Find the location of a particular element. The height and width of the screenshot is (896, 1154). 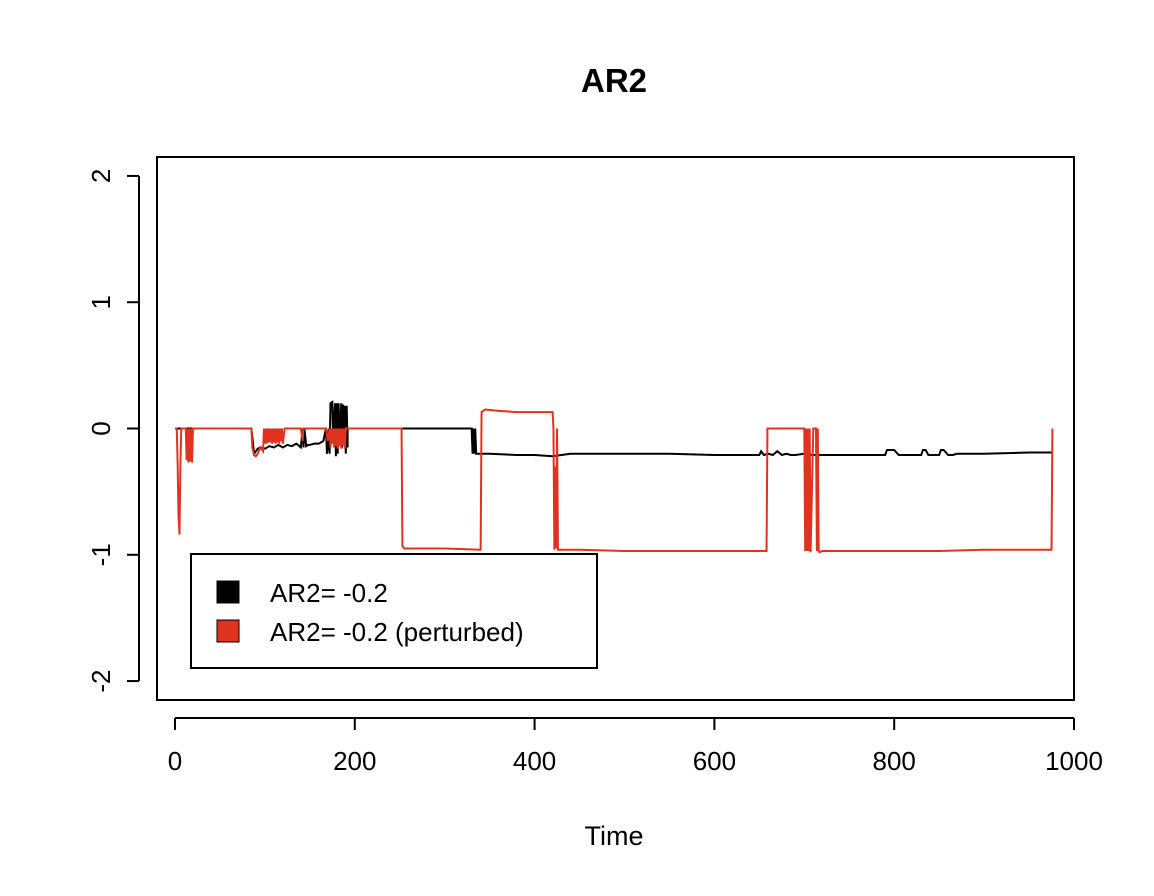

x-axis: 0 200 400 600 800 1000 is located at coordinates (635, 746).